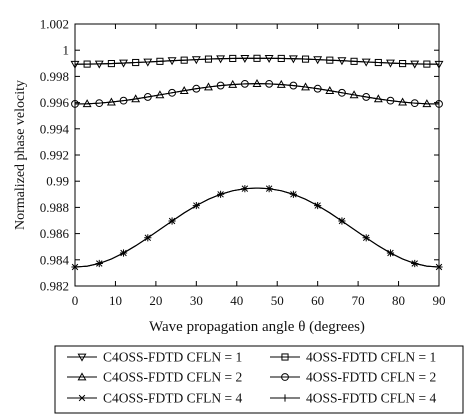 This screenshot has height=417, width=474. What do you see at coordinates (353, 357) in the screenshot?
I see `legend-item: 4OSS-FDTD CFLN = 1` at bounding box center [353, 357].